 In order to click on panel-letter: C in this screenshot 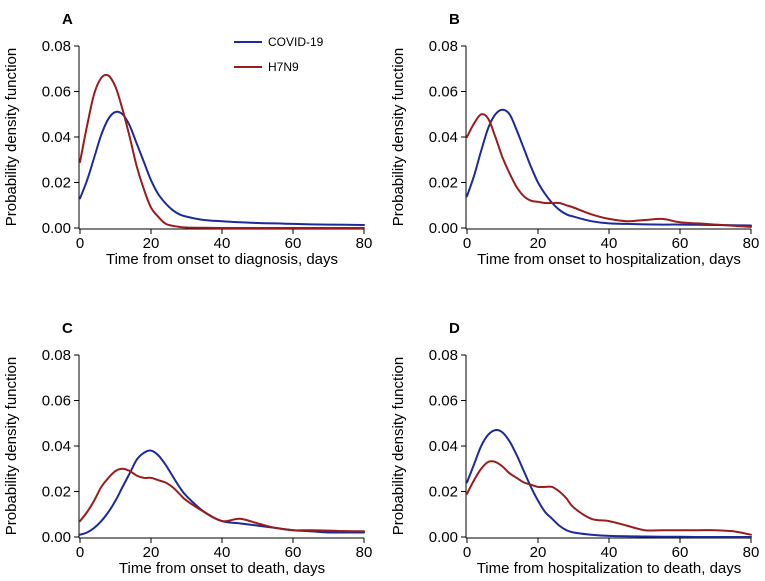, I will do `click(67, 328)`.